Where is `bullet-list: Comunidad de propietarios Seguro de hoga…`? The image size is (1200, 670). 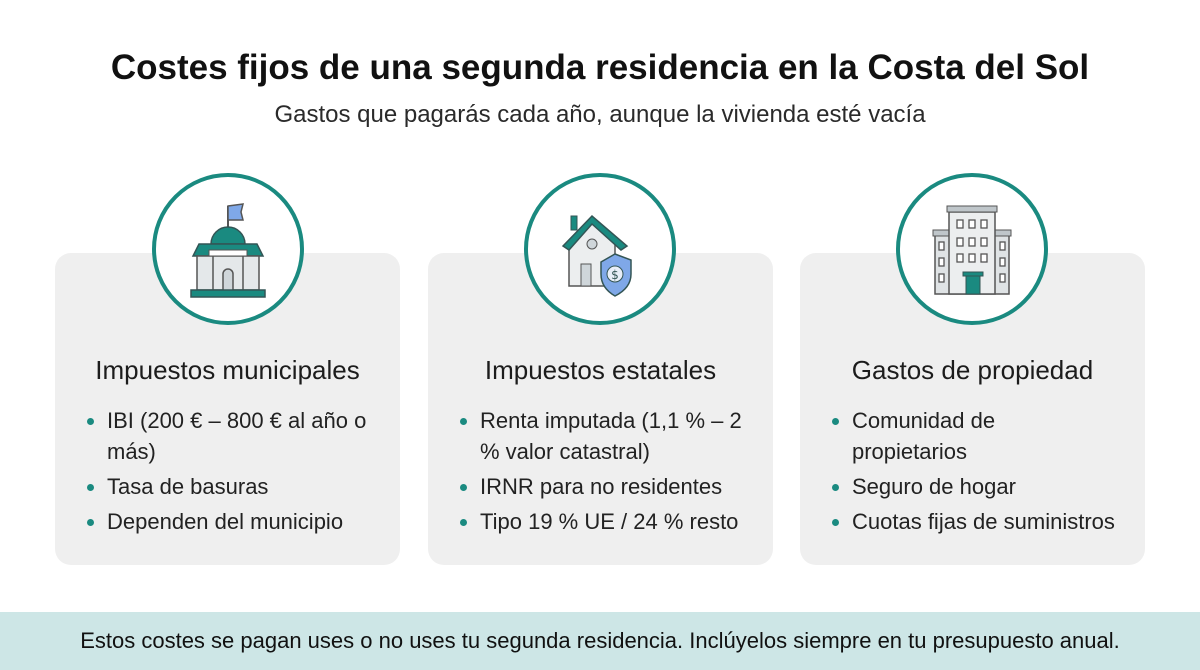
bullet-list: Comunidad de propietarios Seguro de hoga… is located at coordinates (979, 473).